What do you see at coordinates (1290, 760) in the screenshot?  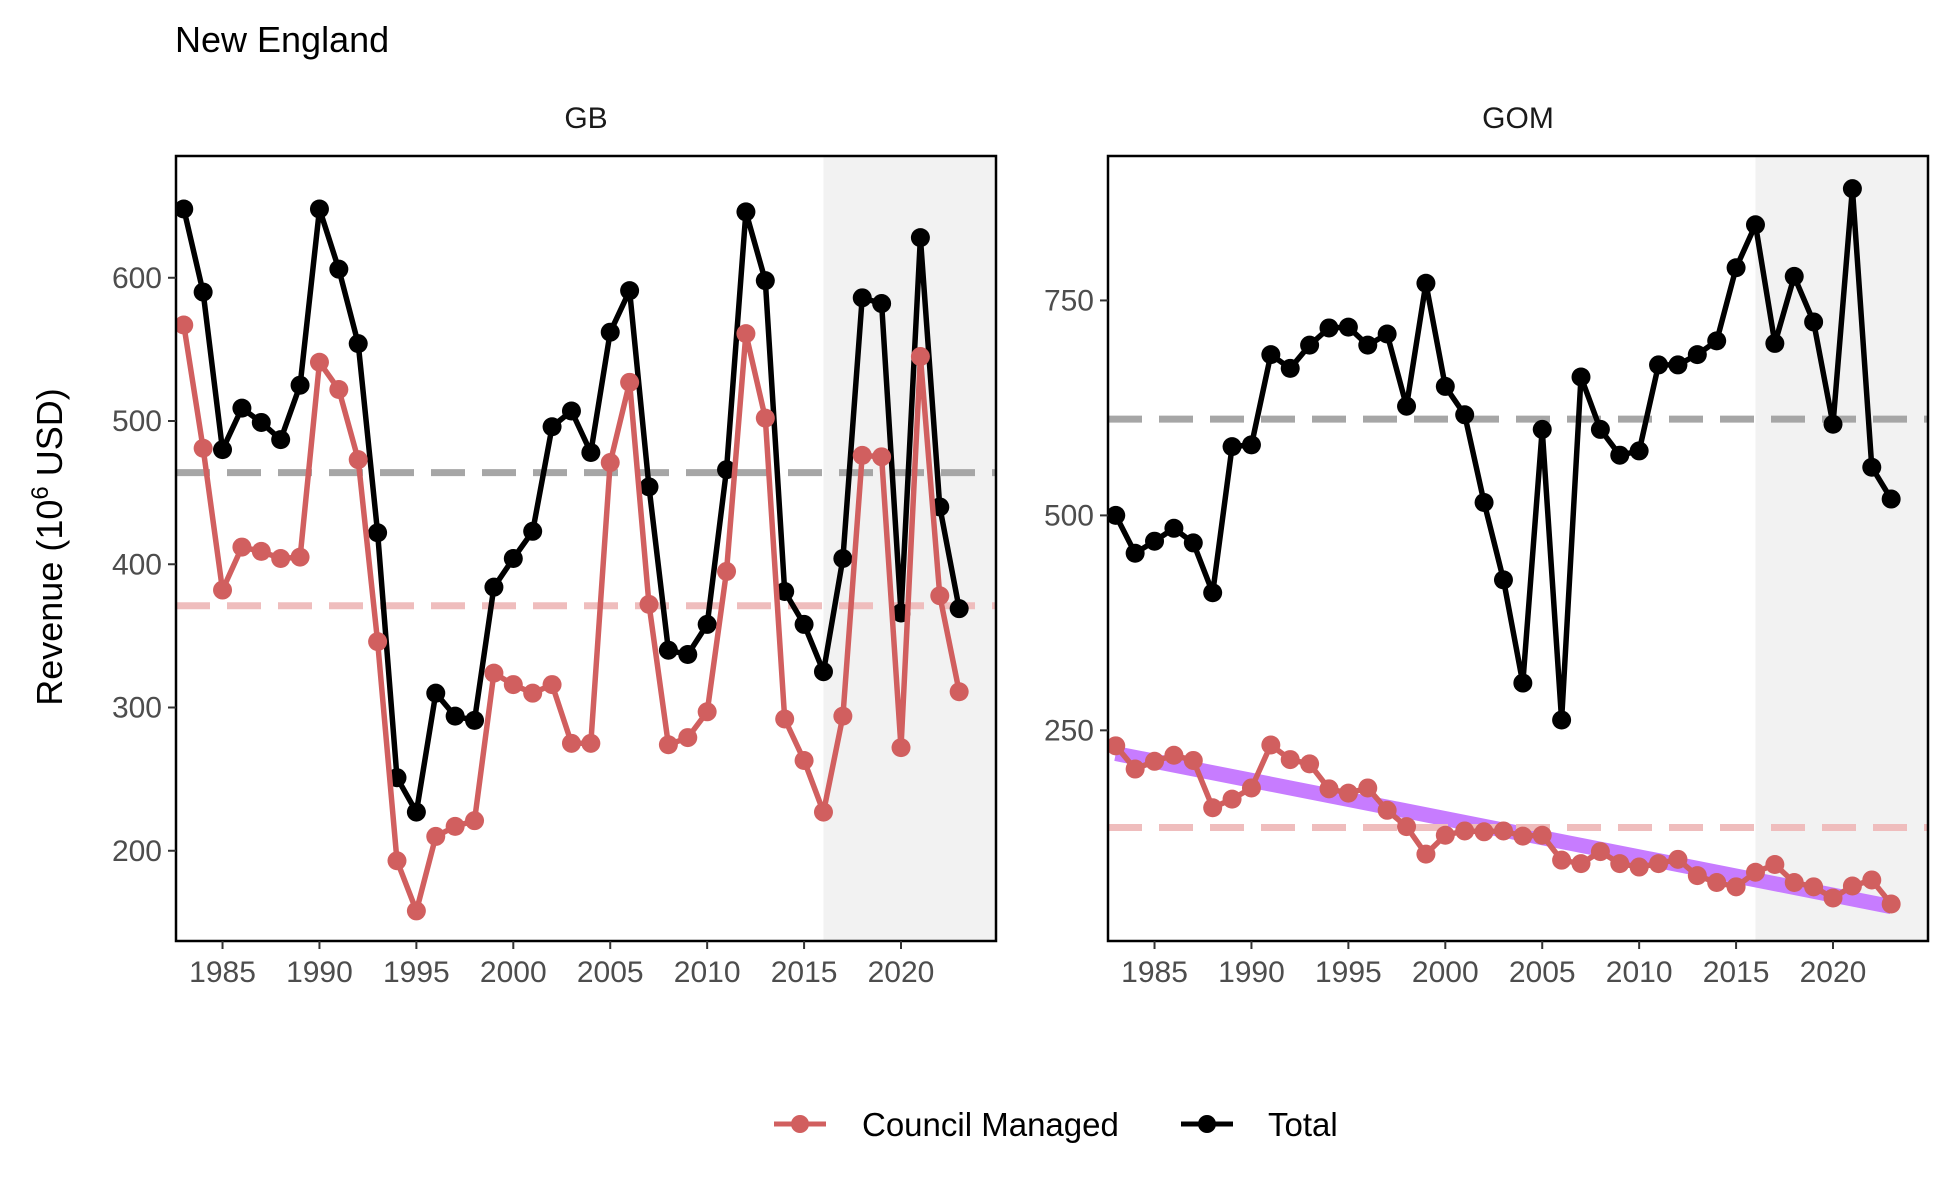 I see `point-council-1992` at bounding box center [1290, 760].